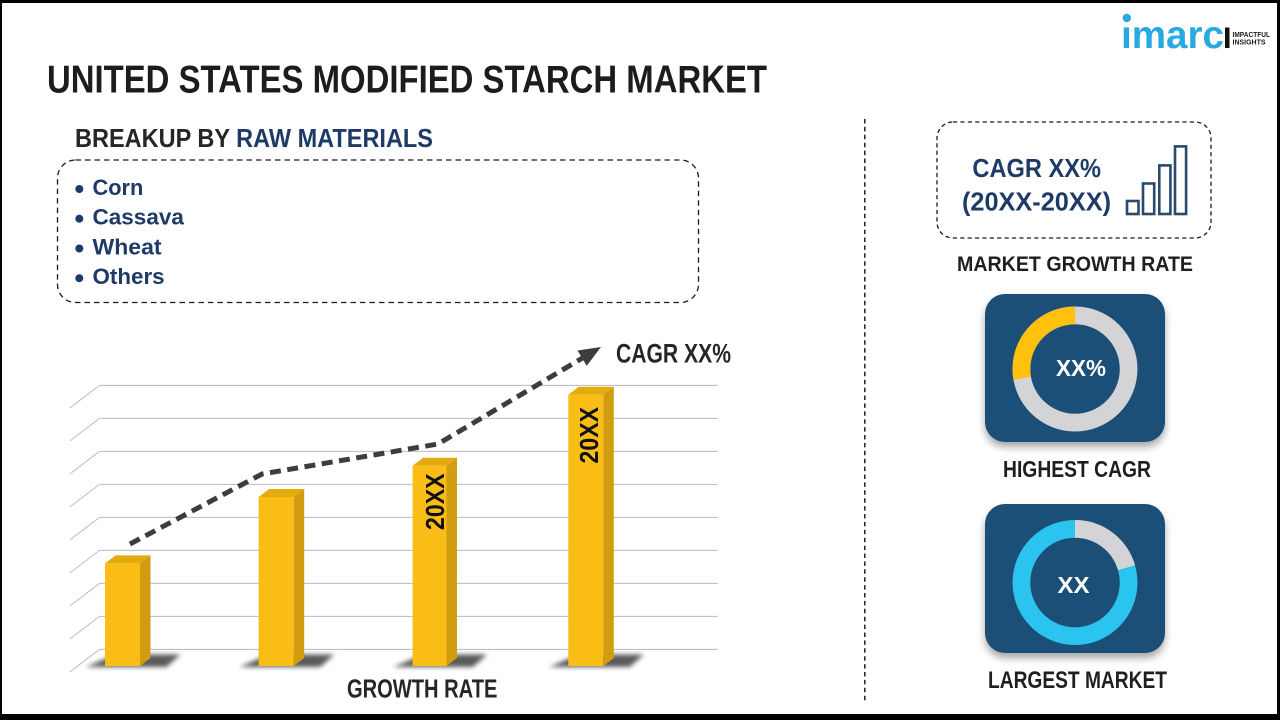  Describe the element at coordinates (1172, 35) in the screenshot. I see `svg-text: ımarc` at that location.